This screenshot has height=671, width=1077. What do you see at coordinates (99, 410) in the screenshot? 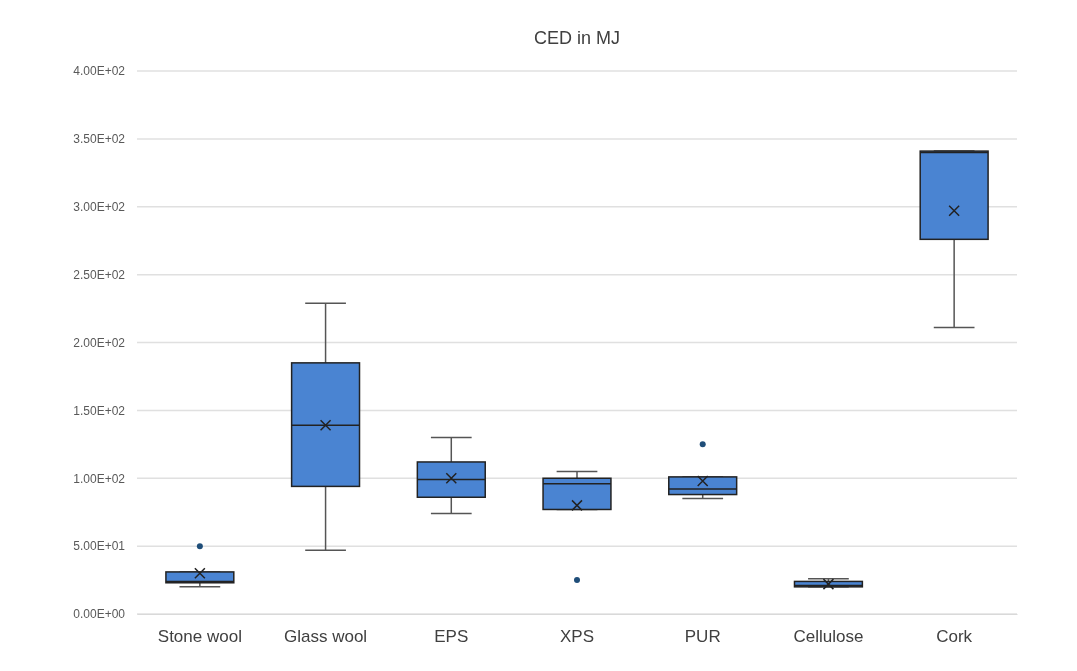
I see `y-tick-label: 1.50E+02` at bounding box center [99, 410].